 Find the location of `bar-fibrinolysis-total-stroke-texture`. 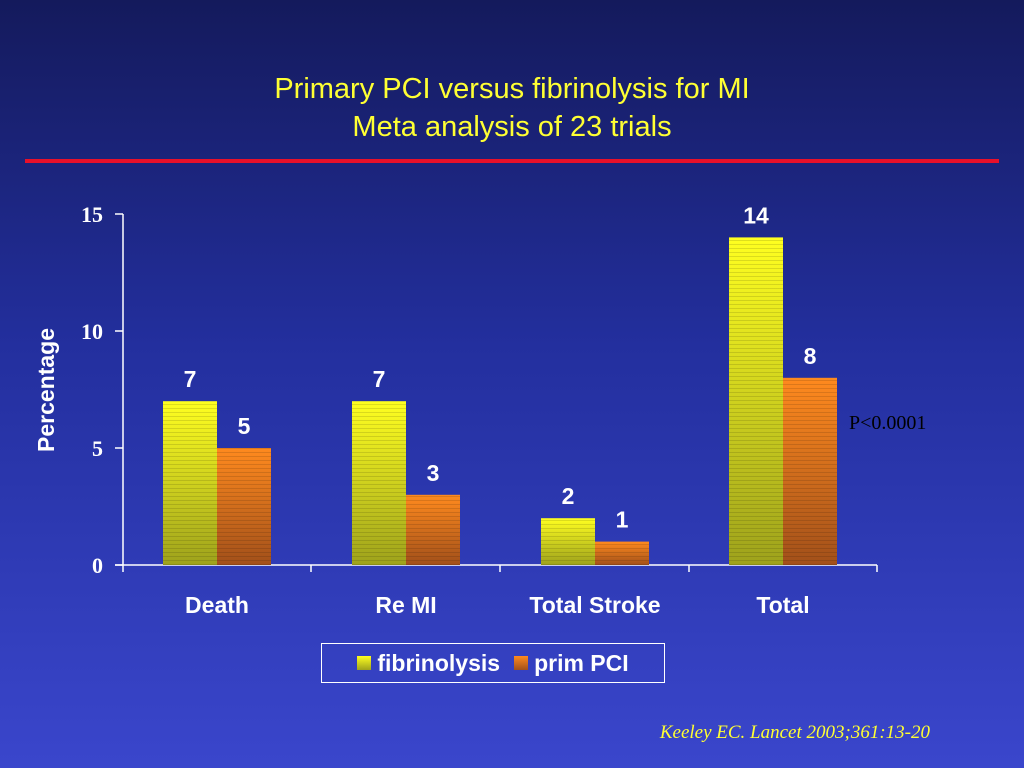

bar-fibrinolysis-total-stroke-texture is located at coordinates (568, 541).